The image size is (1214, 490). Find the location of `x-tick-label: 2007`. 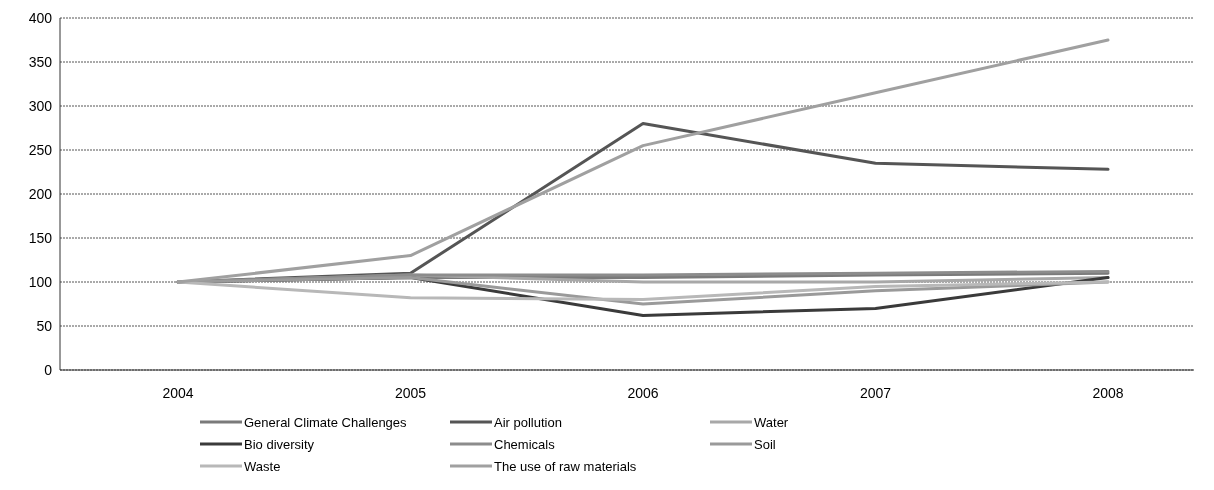

x-tick-label: 2007 is located at coordinates (875, 393).